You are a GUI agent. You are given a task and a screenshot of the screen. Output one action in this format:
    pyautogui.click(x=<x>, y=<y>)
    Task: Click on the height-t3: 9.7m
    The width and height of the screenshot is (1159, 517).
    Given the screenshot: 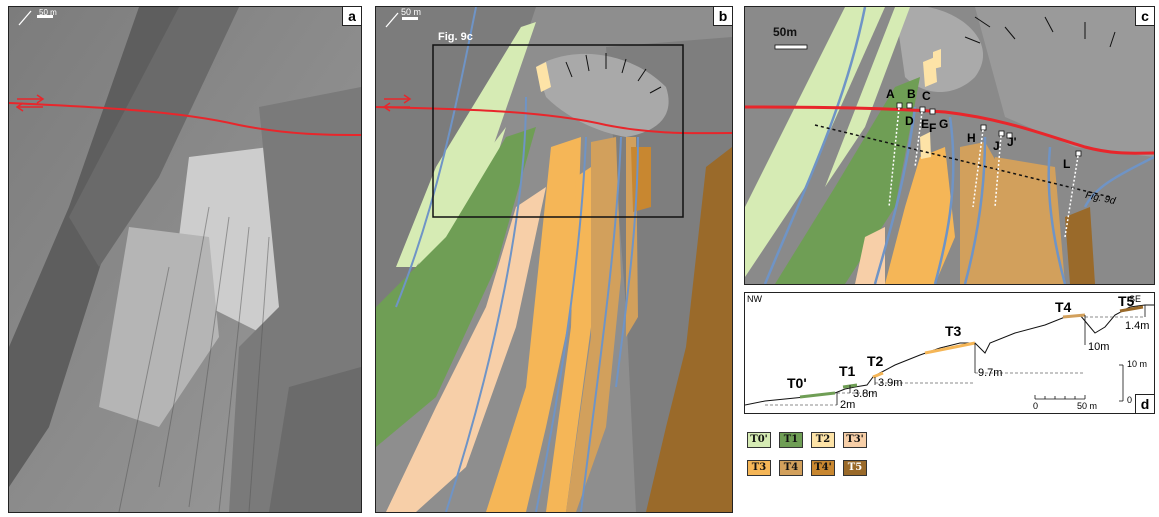 What is the action you would take?
    pyautogui.click(x=990, y=373)
    